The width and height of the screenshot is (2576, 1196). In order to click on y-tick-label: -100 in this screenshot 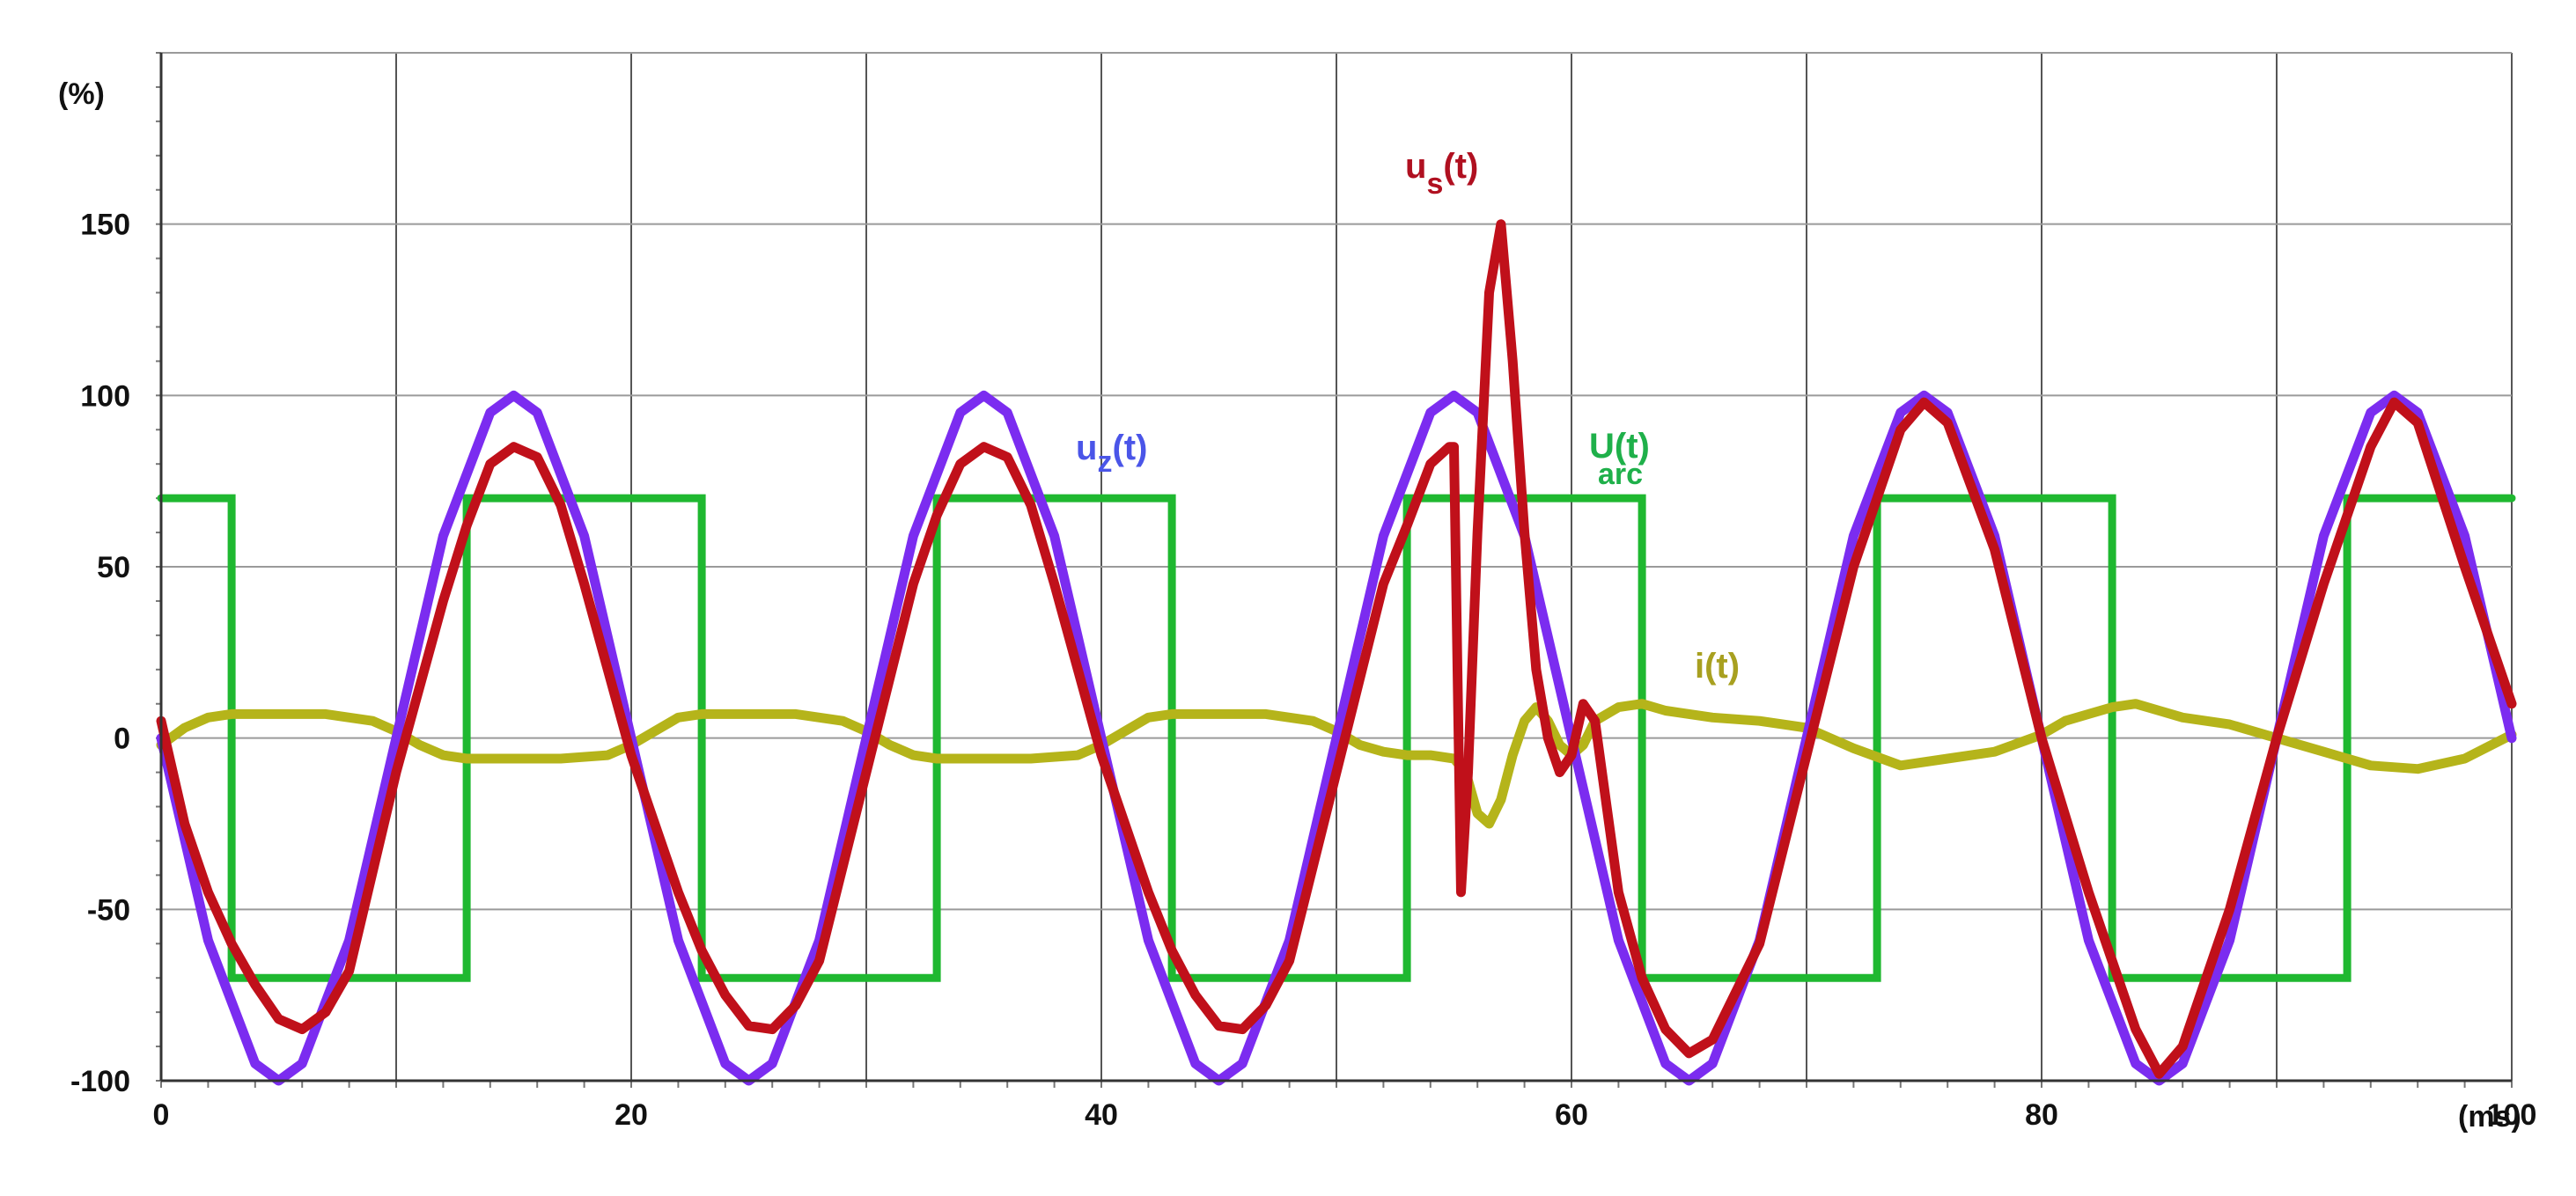, I will do `click(100, 1082)`.